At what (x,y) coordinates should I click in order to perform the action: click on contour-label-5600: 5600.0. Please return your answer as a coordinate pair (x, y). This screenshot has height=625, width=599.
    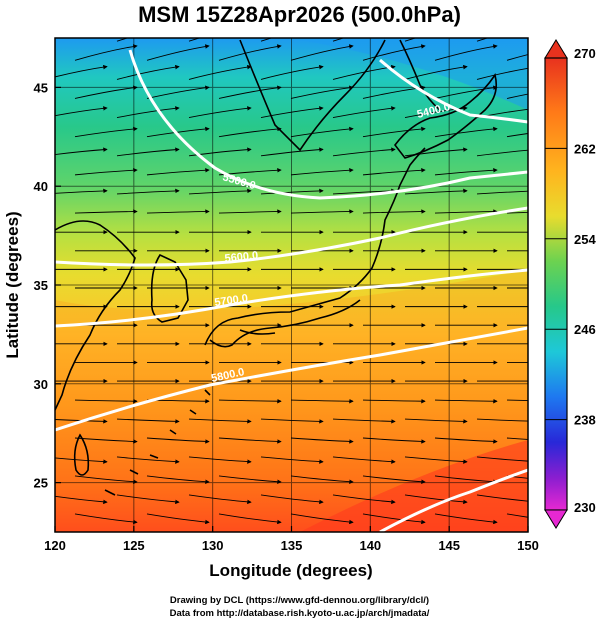
    Looking at the image, I should click on (241, 257).